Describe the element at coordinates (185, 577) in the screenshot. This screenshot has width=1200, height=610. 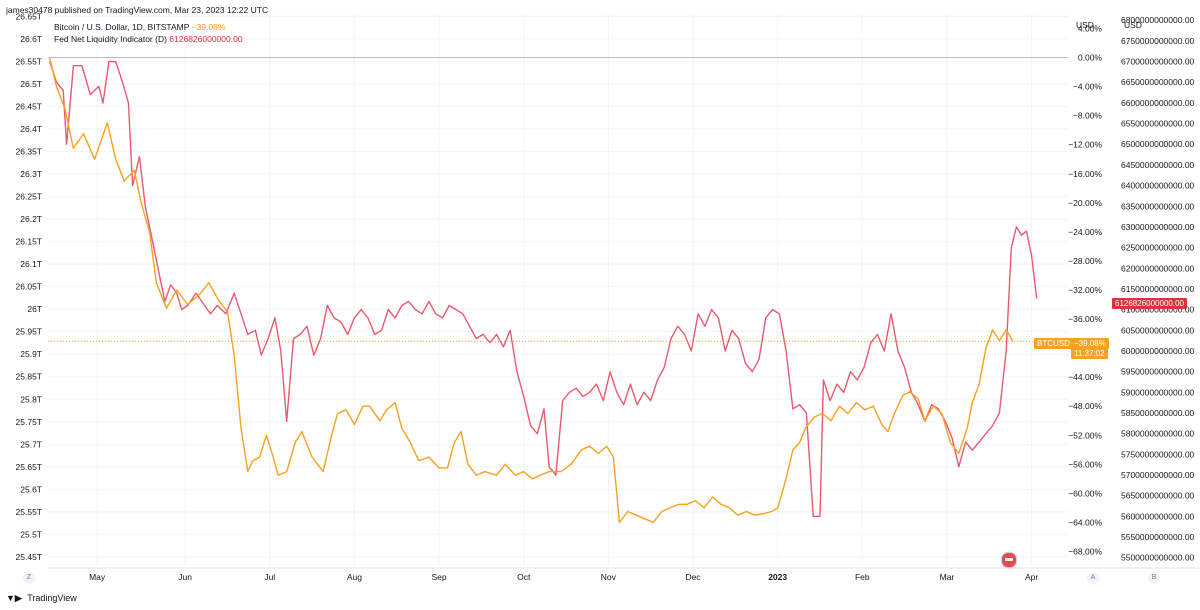
I see `x-axis-tick-label: Jun` at that location.